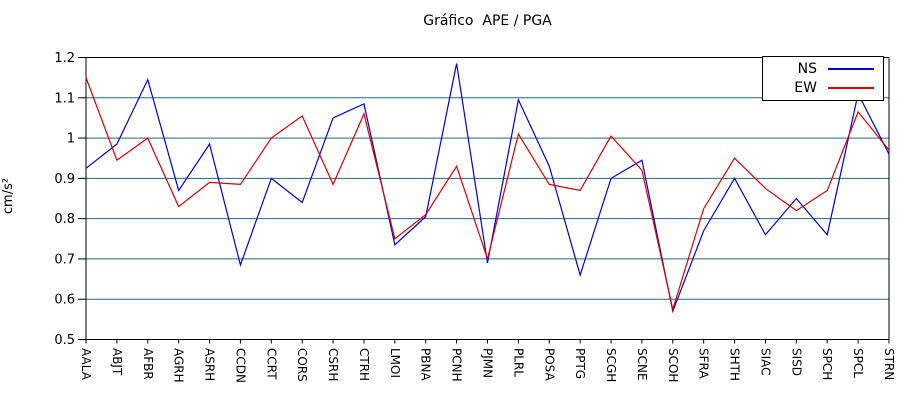 The image size is (920, 400). Describe the element at coordinates (889, 364) in the screenshot. I see `x-tick-label: STRN` at that location.